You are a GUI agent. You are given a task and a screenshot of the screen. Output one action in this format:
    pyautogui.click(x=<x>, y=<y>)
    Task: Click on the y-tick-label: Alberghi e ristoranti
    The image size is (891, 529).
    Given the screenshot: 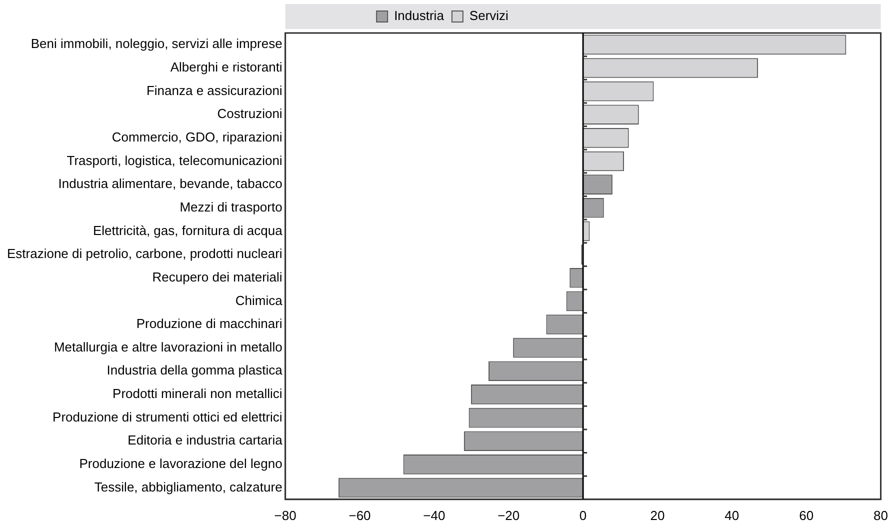 What is the action you would take?
    pyautogui.click(x=226, y=67)
    